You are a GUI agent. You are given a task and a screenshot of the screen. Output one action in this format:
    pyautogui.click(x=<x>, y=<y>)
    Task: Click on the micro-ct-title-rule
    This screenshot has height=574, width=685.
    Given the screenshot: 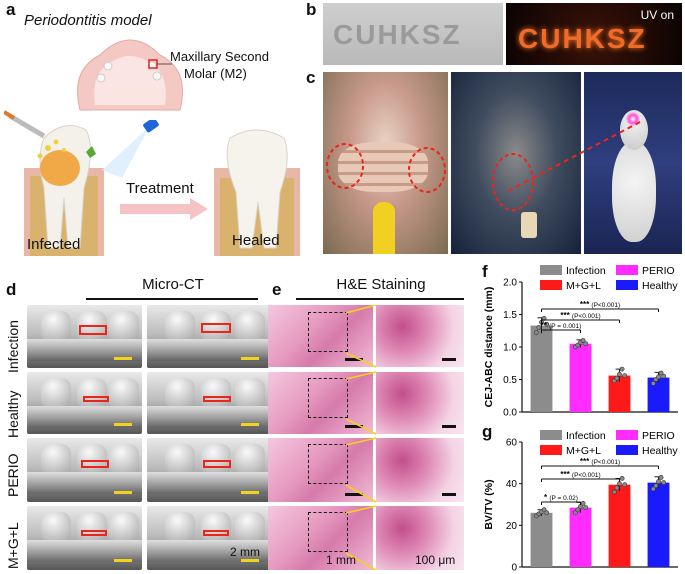 What is the action you would take?
    pyautogui.click(x=172, y=299)
    